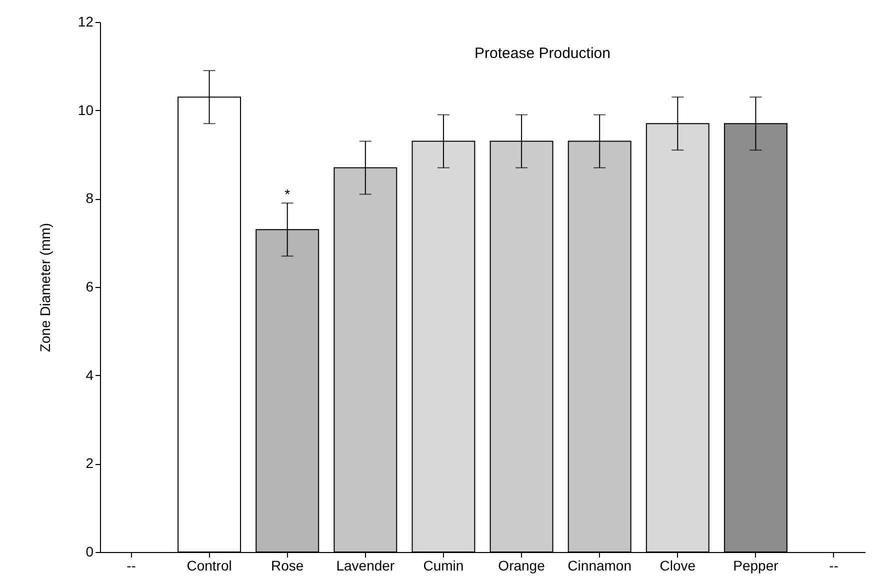 The image size is (872, 579). I want to click on x-tick-label: Orange, so click(522, 566).